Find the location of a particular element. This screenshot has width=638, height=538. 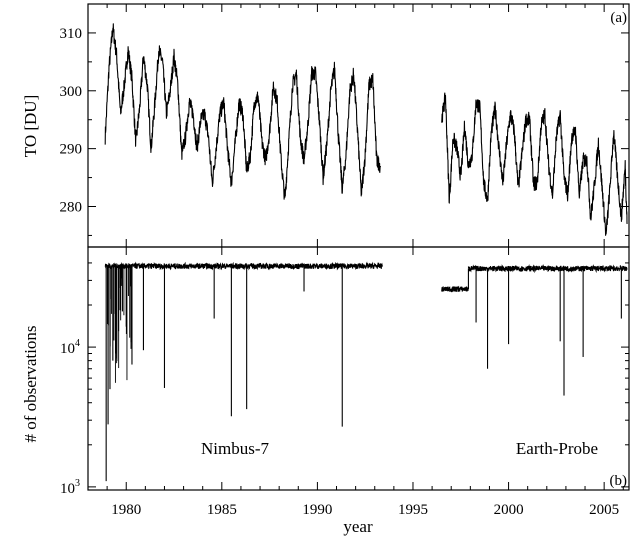

annotation-nimbus-7: Nimbus-7 is located at coordinates (235, 448).